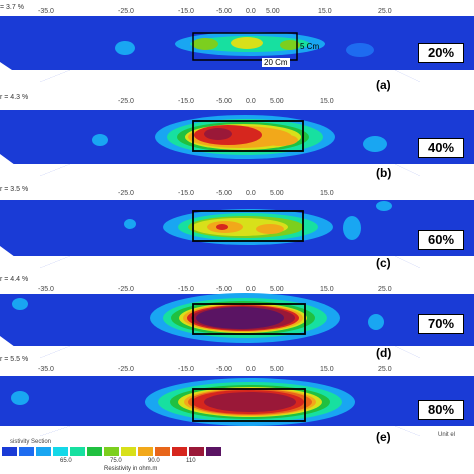  Describe the element at coordinates (131, 469) in the screenshot. I see `legend-unit: Resistivity in ohm.m` at that location.